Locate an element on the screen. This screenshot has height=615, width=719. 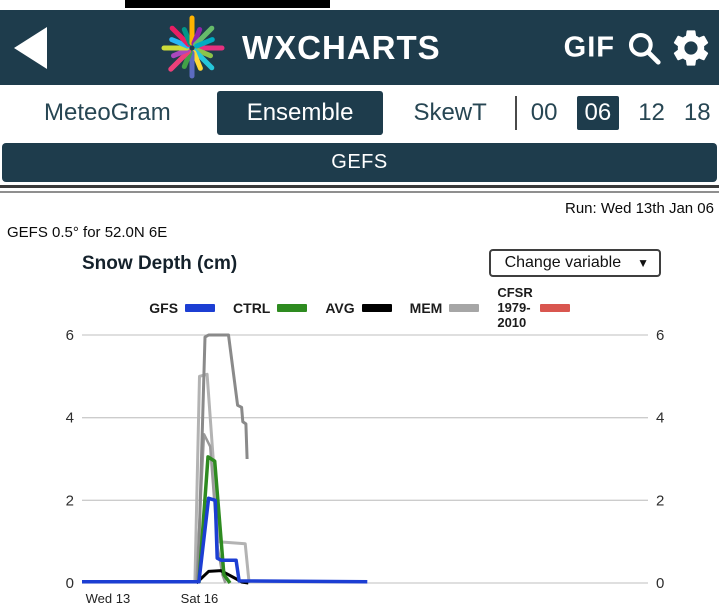
hour-06: 06 is located at coordinates (598, 112).